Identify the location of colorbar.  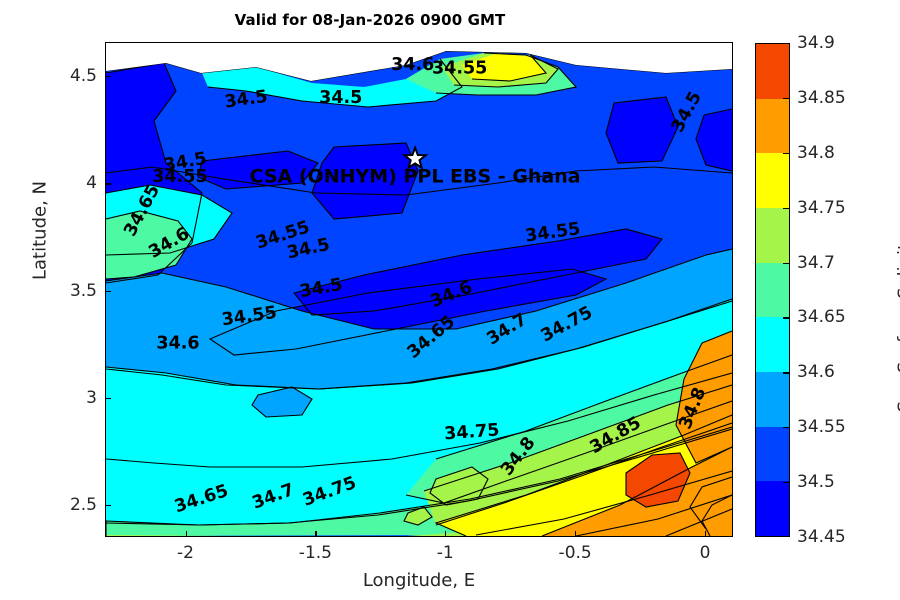
(772, 290).